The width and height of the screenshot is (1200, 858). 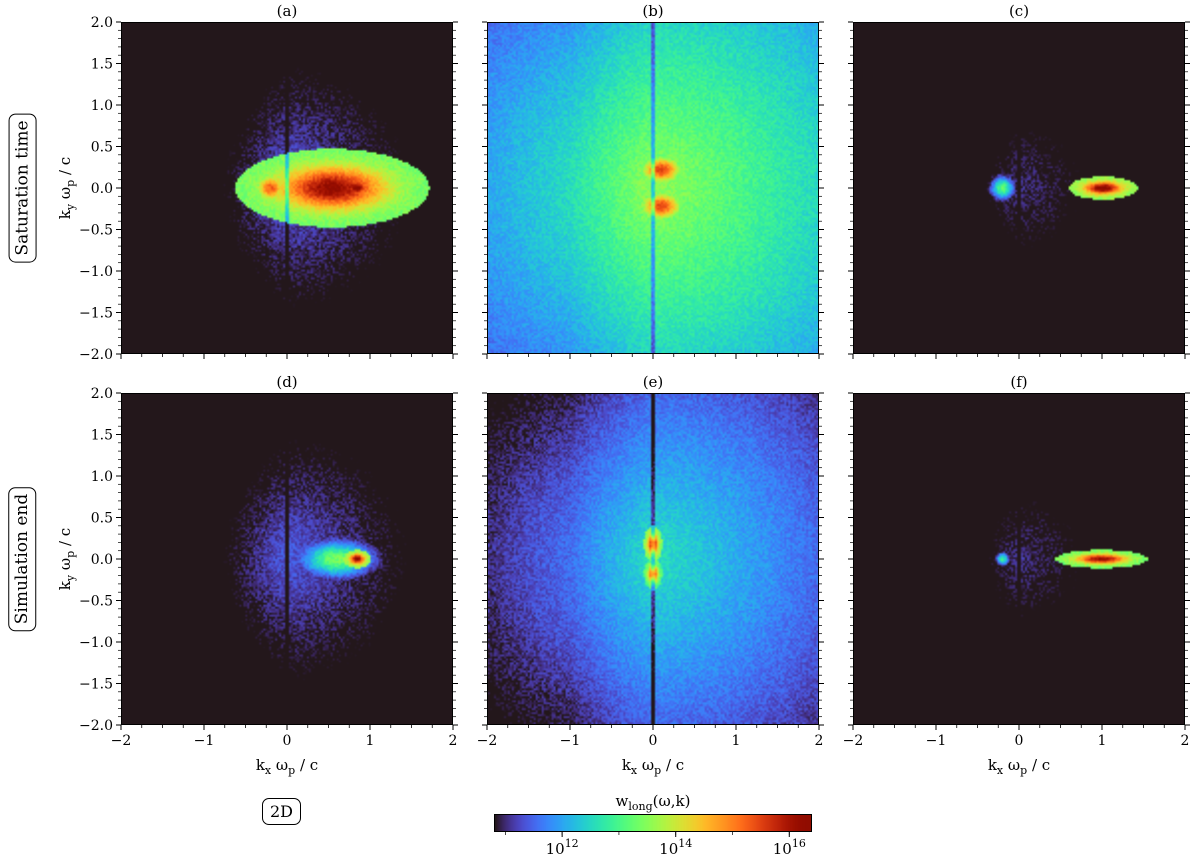 What do you see at coordinates (653, 802) in the screenshot?
I see `colorbar-label: wlong(ω,k)` at bounding box center [653, 802].